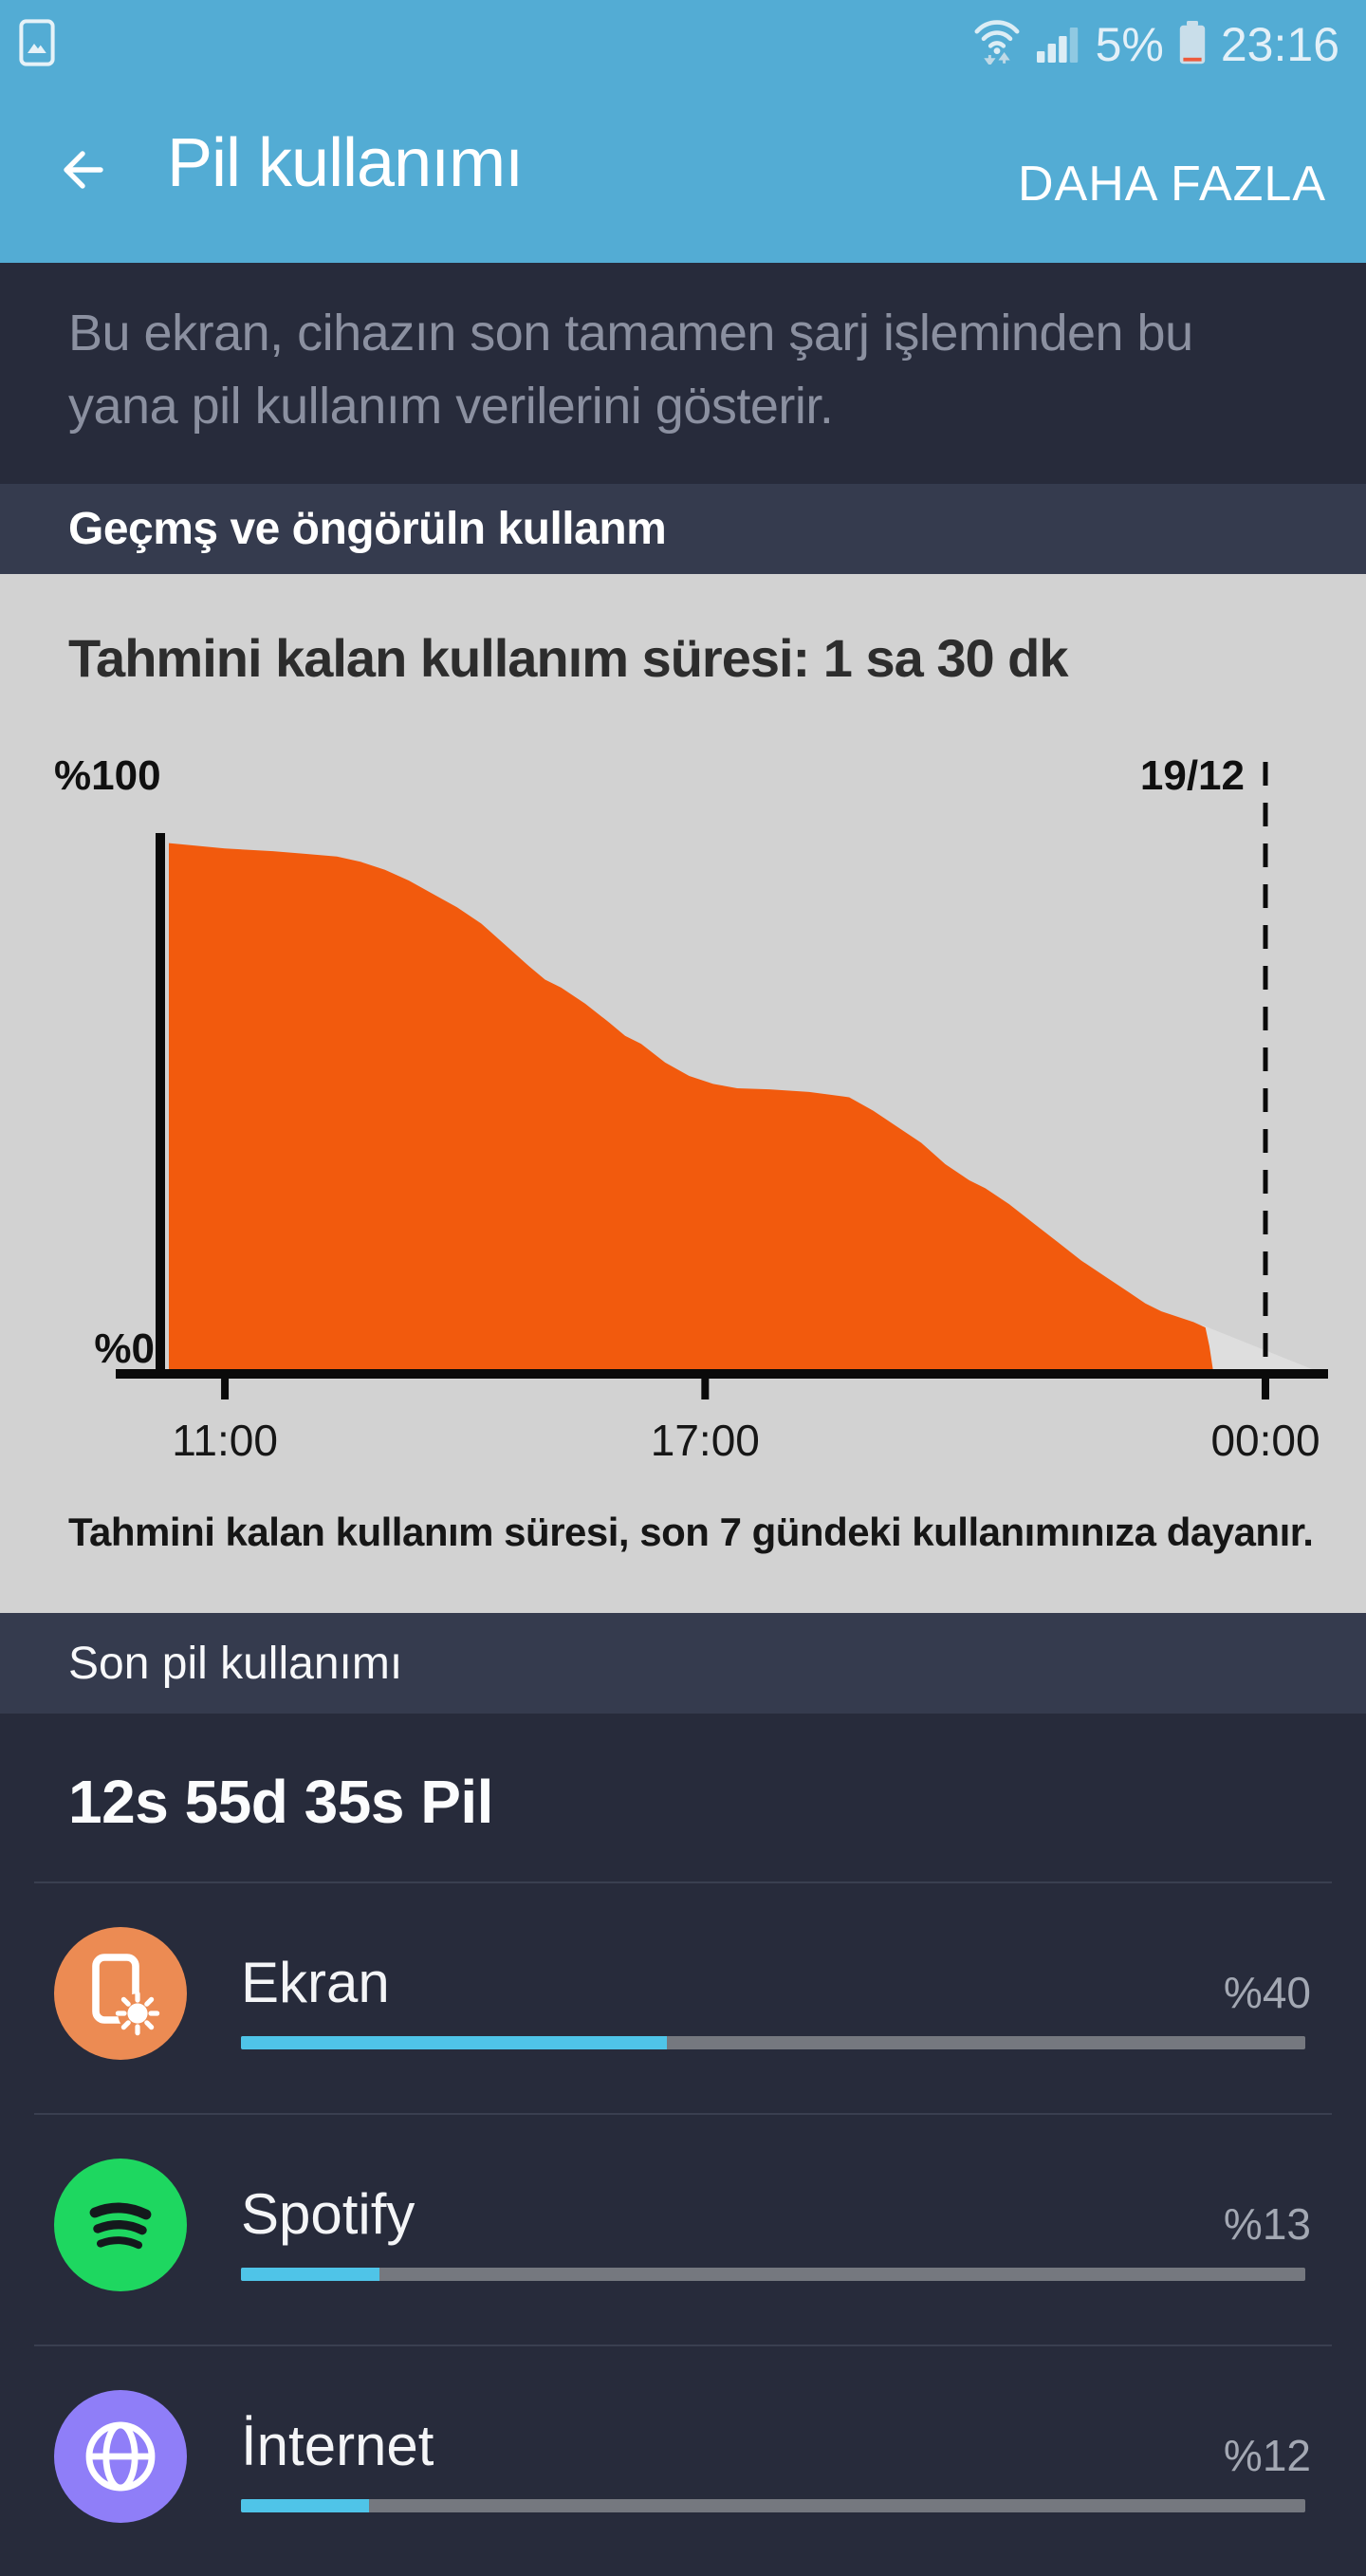 Image resolution: width=1366 pixels, height=2576 pixels. What do you see at coordinates (683, 2460) in the screenshot?
I see `usage-row-internet: İnternet %12` at bounding box center [683, 2460].